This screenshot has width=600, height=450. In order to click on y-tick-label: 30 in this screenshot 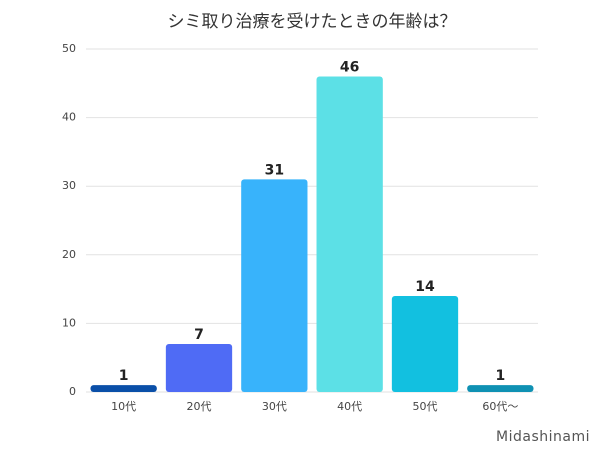, I will do `click(69, 185)`.